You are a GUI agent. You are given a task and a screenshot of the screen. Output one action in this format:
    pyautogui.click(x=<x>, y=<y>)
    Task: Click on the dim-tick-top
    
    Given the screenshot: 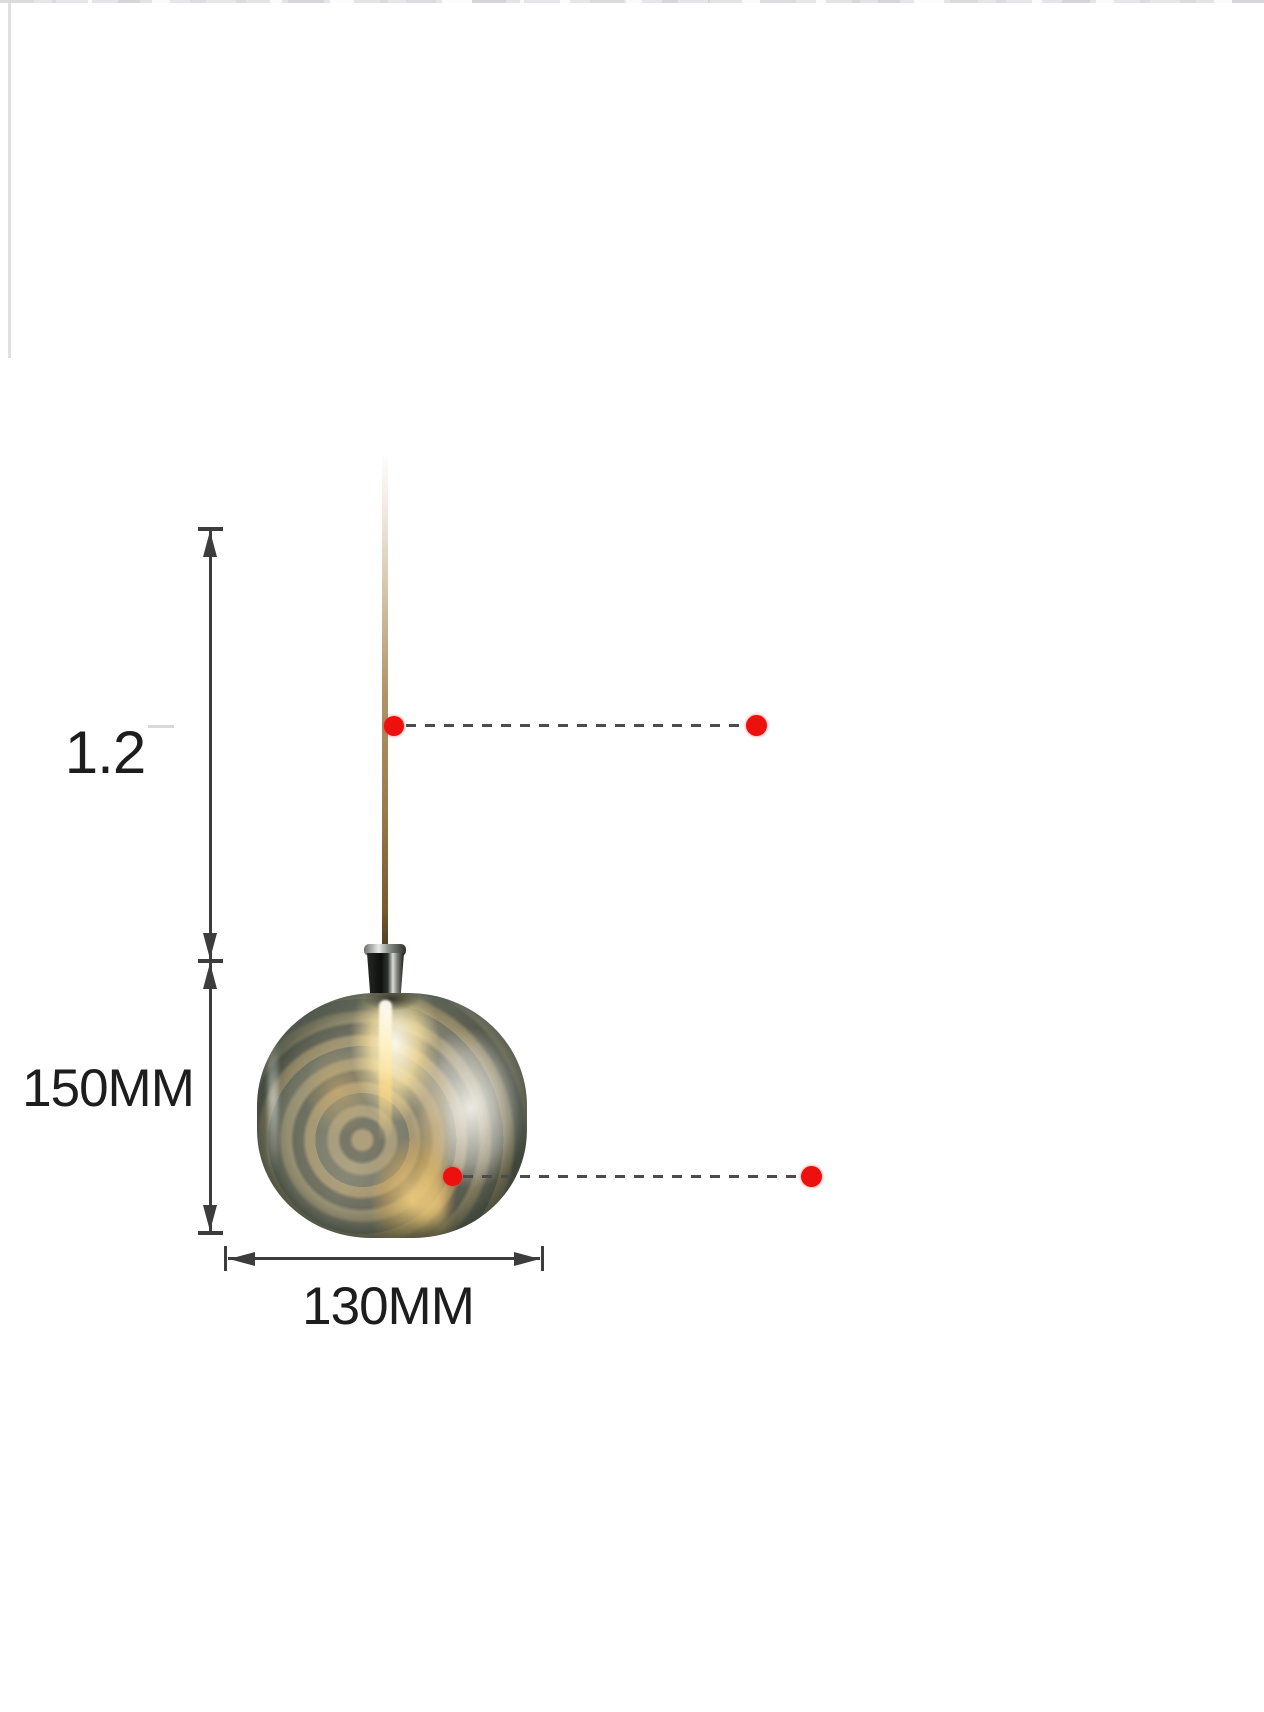 What is the action you would take?
    pyautogui.click(x=210, y=529)
    